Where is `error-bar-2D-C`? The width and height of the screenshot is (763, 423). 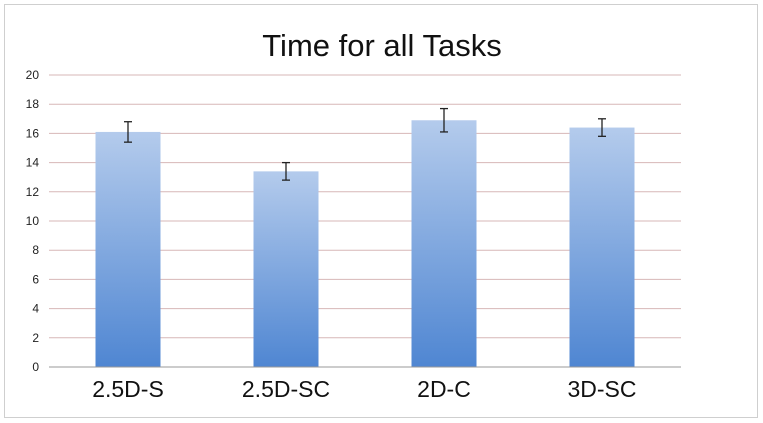 error-bar-2D-C is located at coordinates (444, 120).